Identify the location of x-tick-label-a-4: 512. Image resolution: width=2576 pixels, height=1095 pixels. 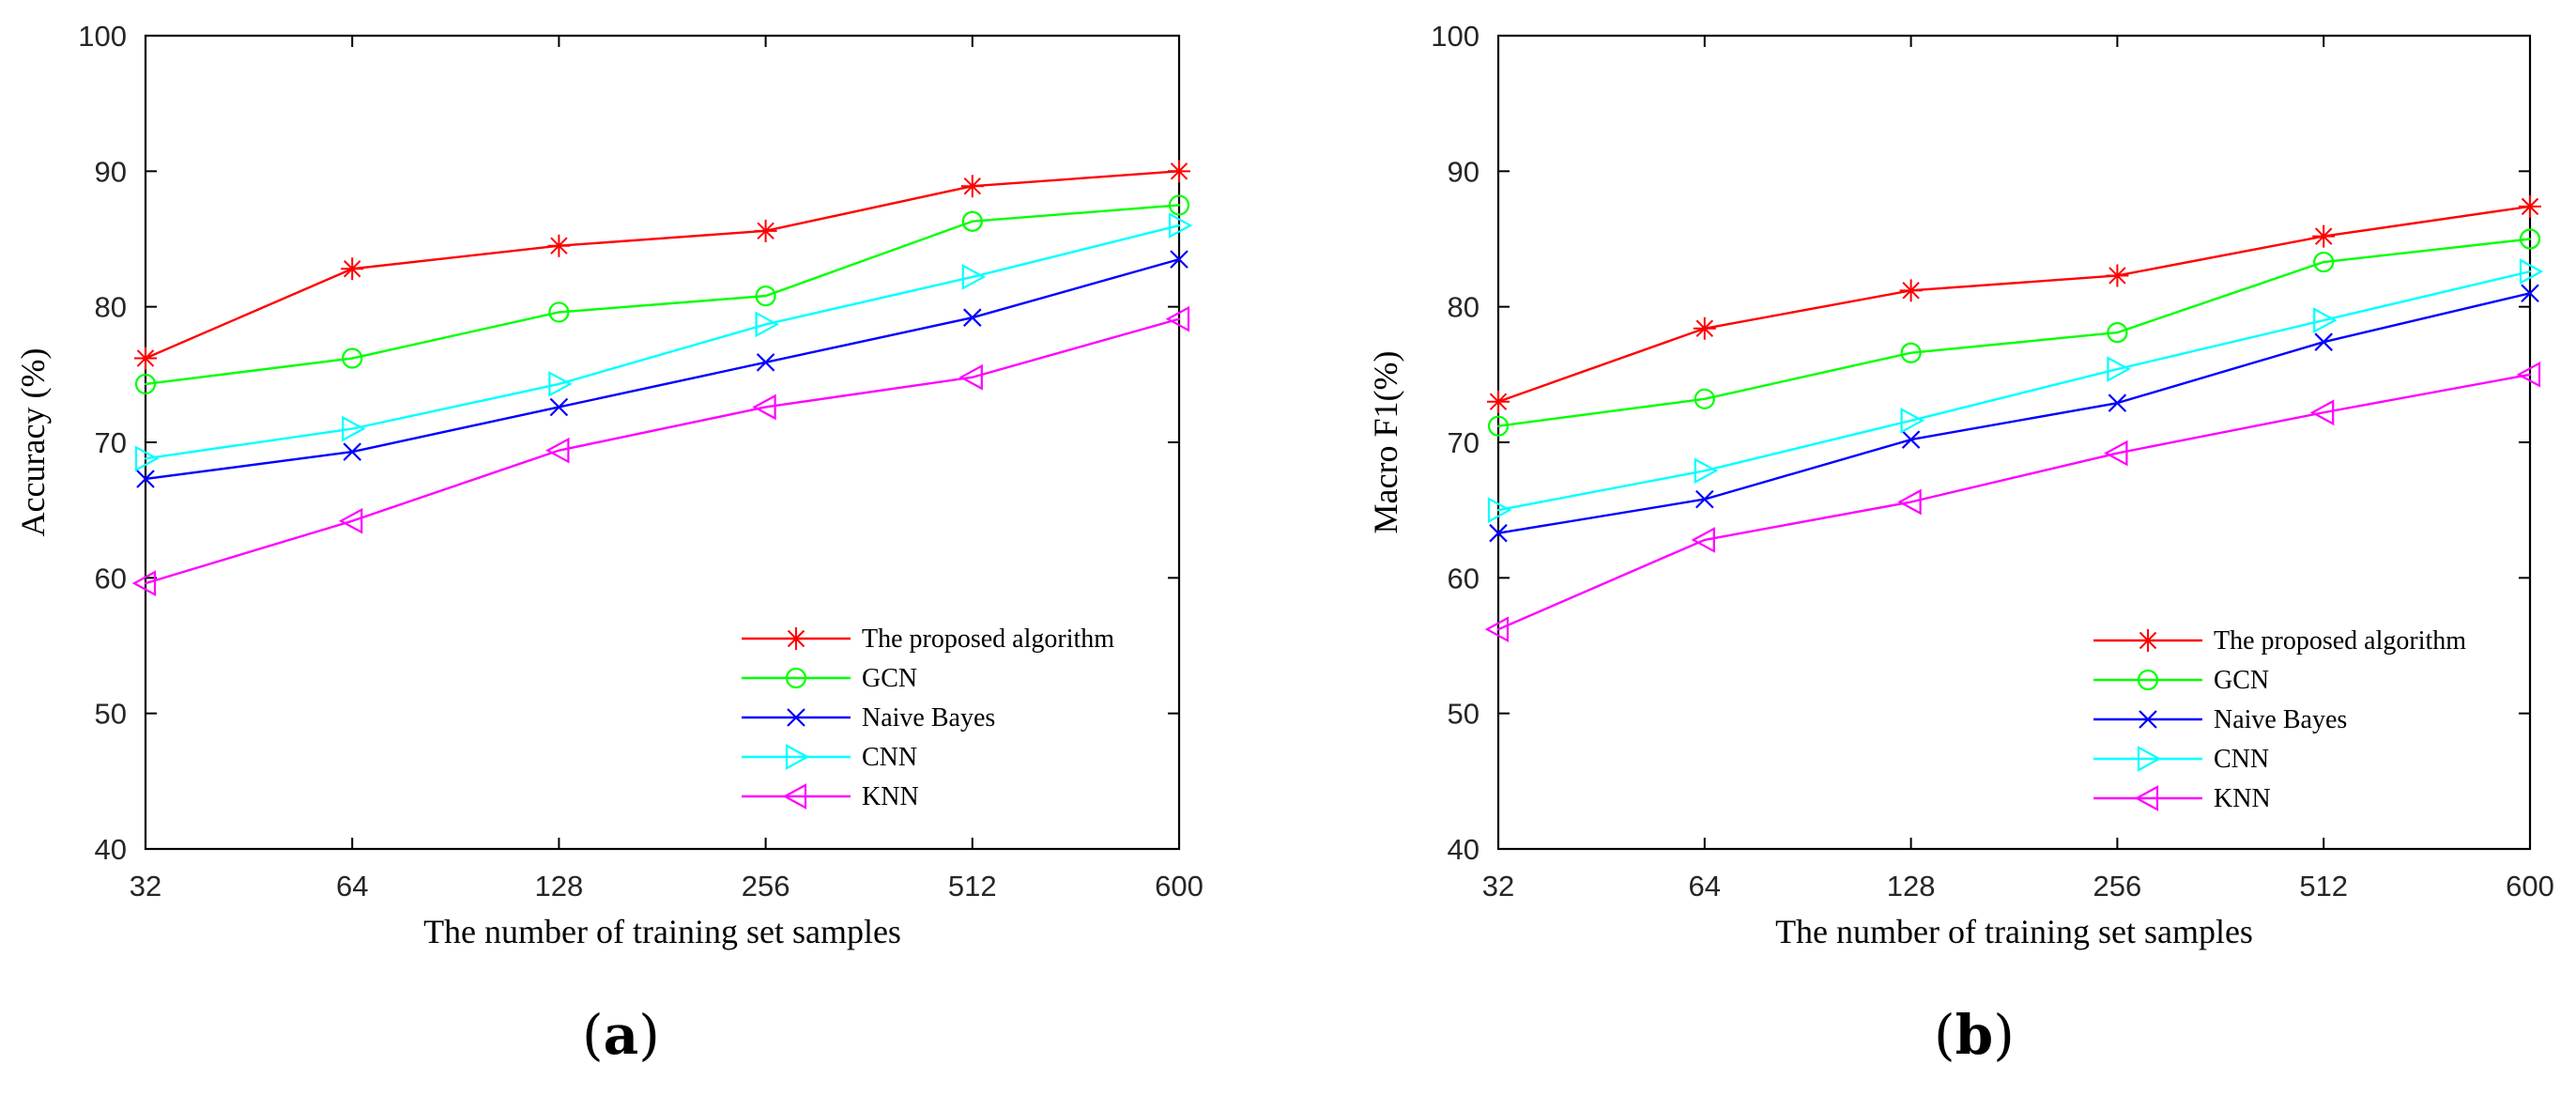
(972, 886).